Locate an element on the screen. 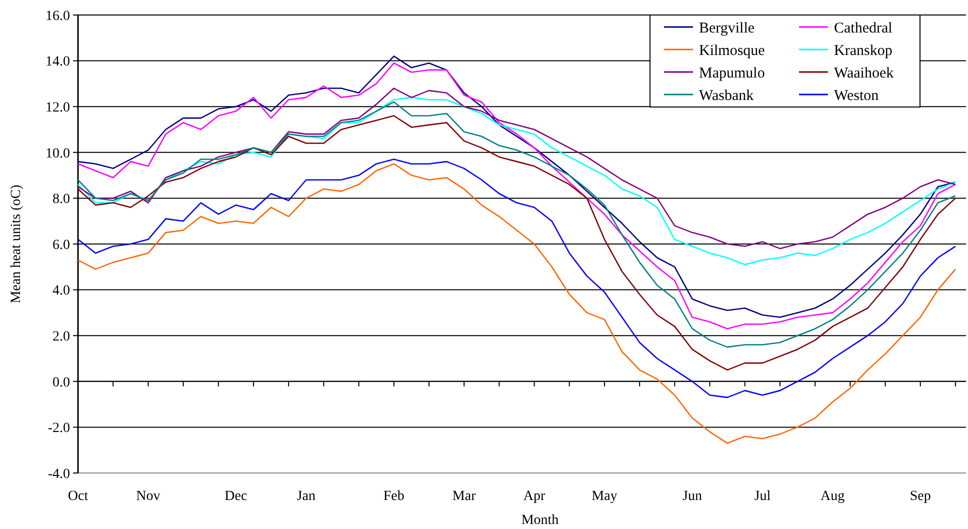  x-tick-label: Sep is located at coordinates (920, 496).